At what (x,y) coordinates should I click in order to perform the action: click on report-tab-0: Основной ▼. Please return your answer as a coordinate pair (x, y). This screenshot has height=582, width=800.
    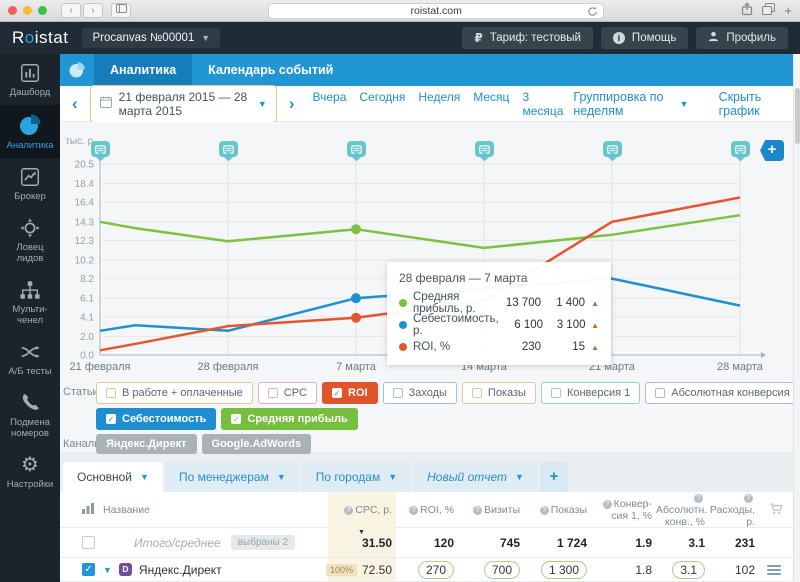
    Looking at the image, I should click on (113, 477).